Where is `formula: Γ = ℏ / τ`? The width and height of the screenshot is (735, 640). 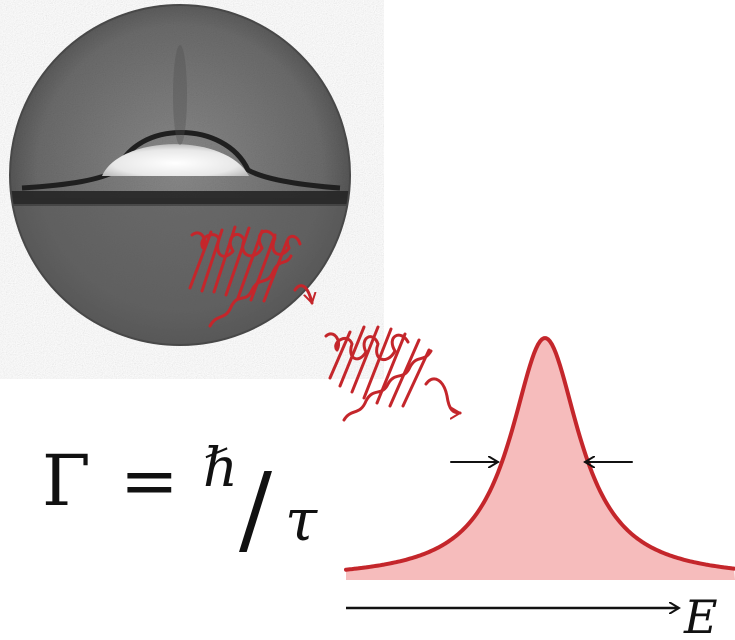
formula: Γ = ℏ / τ is located at coordinates (180, 501).